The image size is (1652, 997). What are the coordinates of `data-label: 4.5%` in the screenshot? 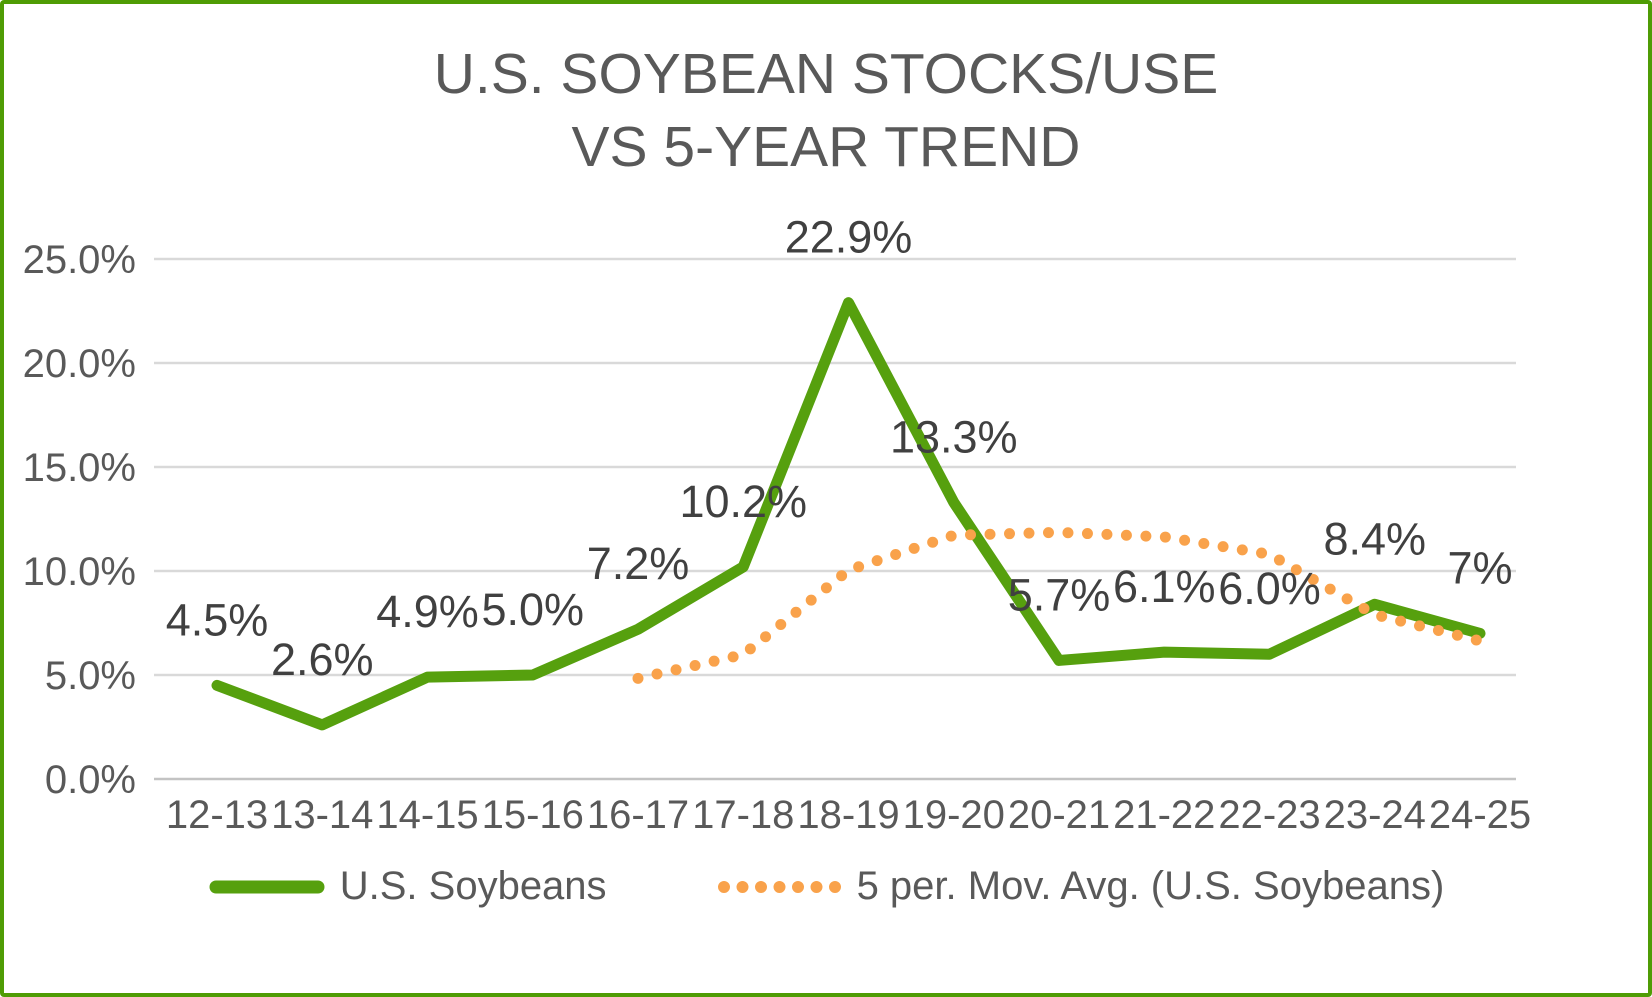 It's located at (217, 619).